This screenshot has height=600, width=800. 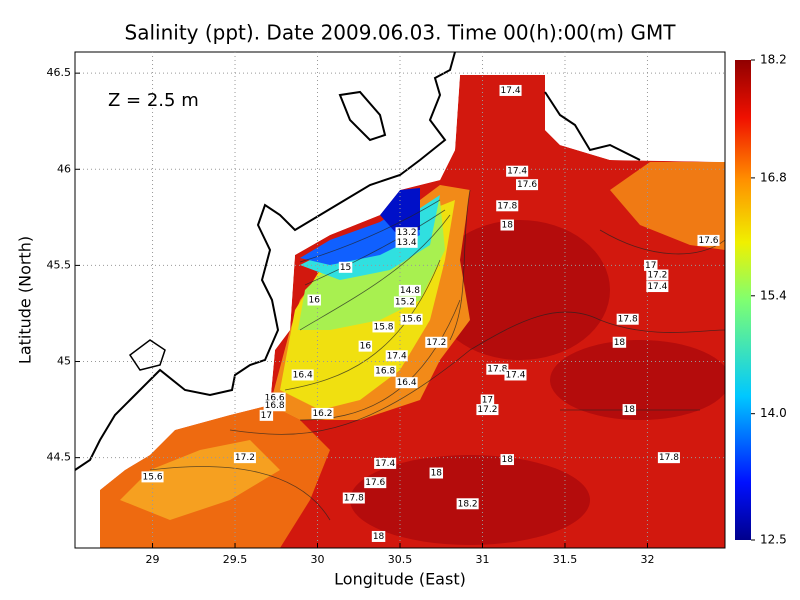 I want to click on depth-annotation: Z = 2.5 m, so click(x=153, y=100).